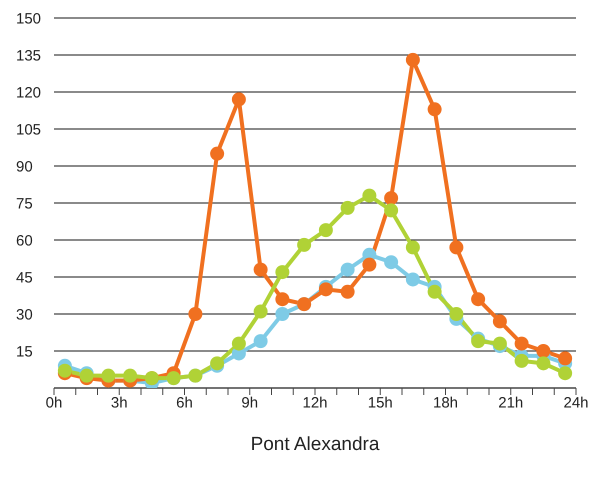 This screenshot has width=602, height=479. Describe the element at coordinates (24, 277) in the screenshot. I see `y-tick-label: 45` at that location.